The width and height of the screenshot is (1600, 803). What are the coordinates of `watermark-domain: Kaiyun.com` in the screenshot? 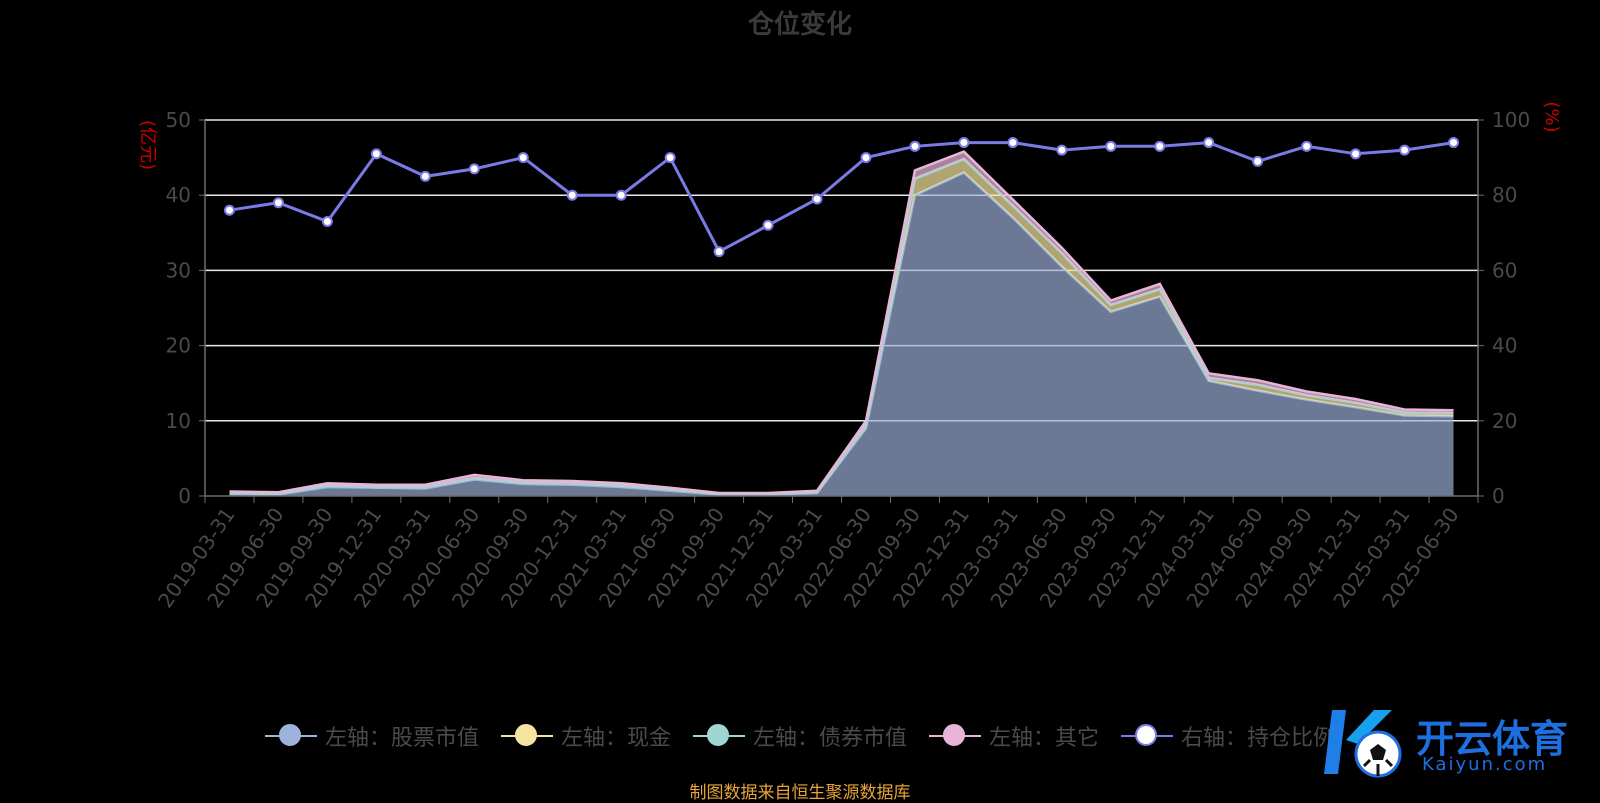 It's located at (1485, 764).